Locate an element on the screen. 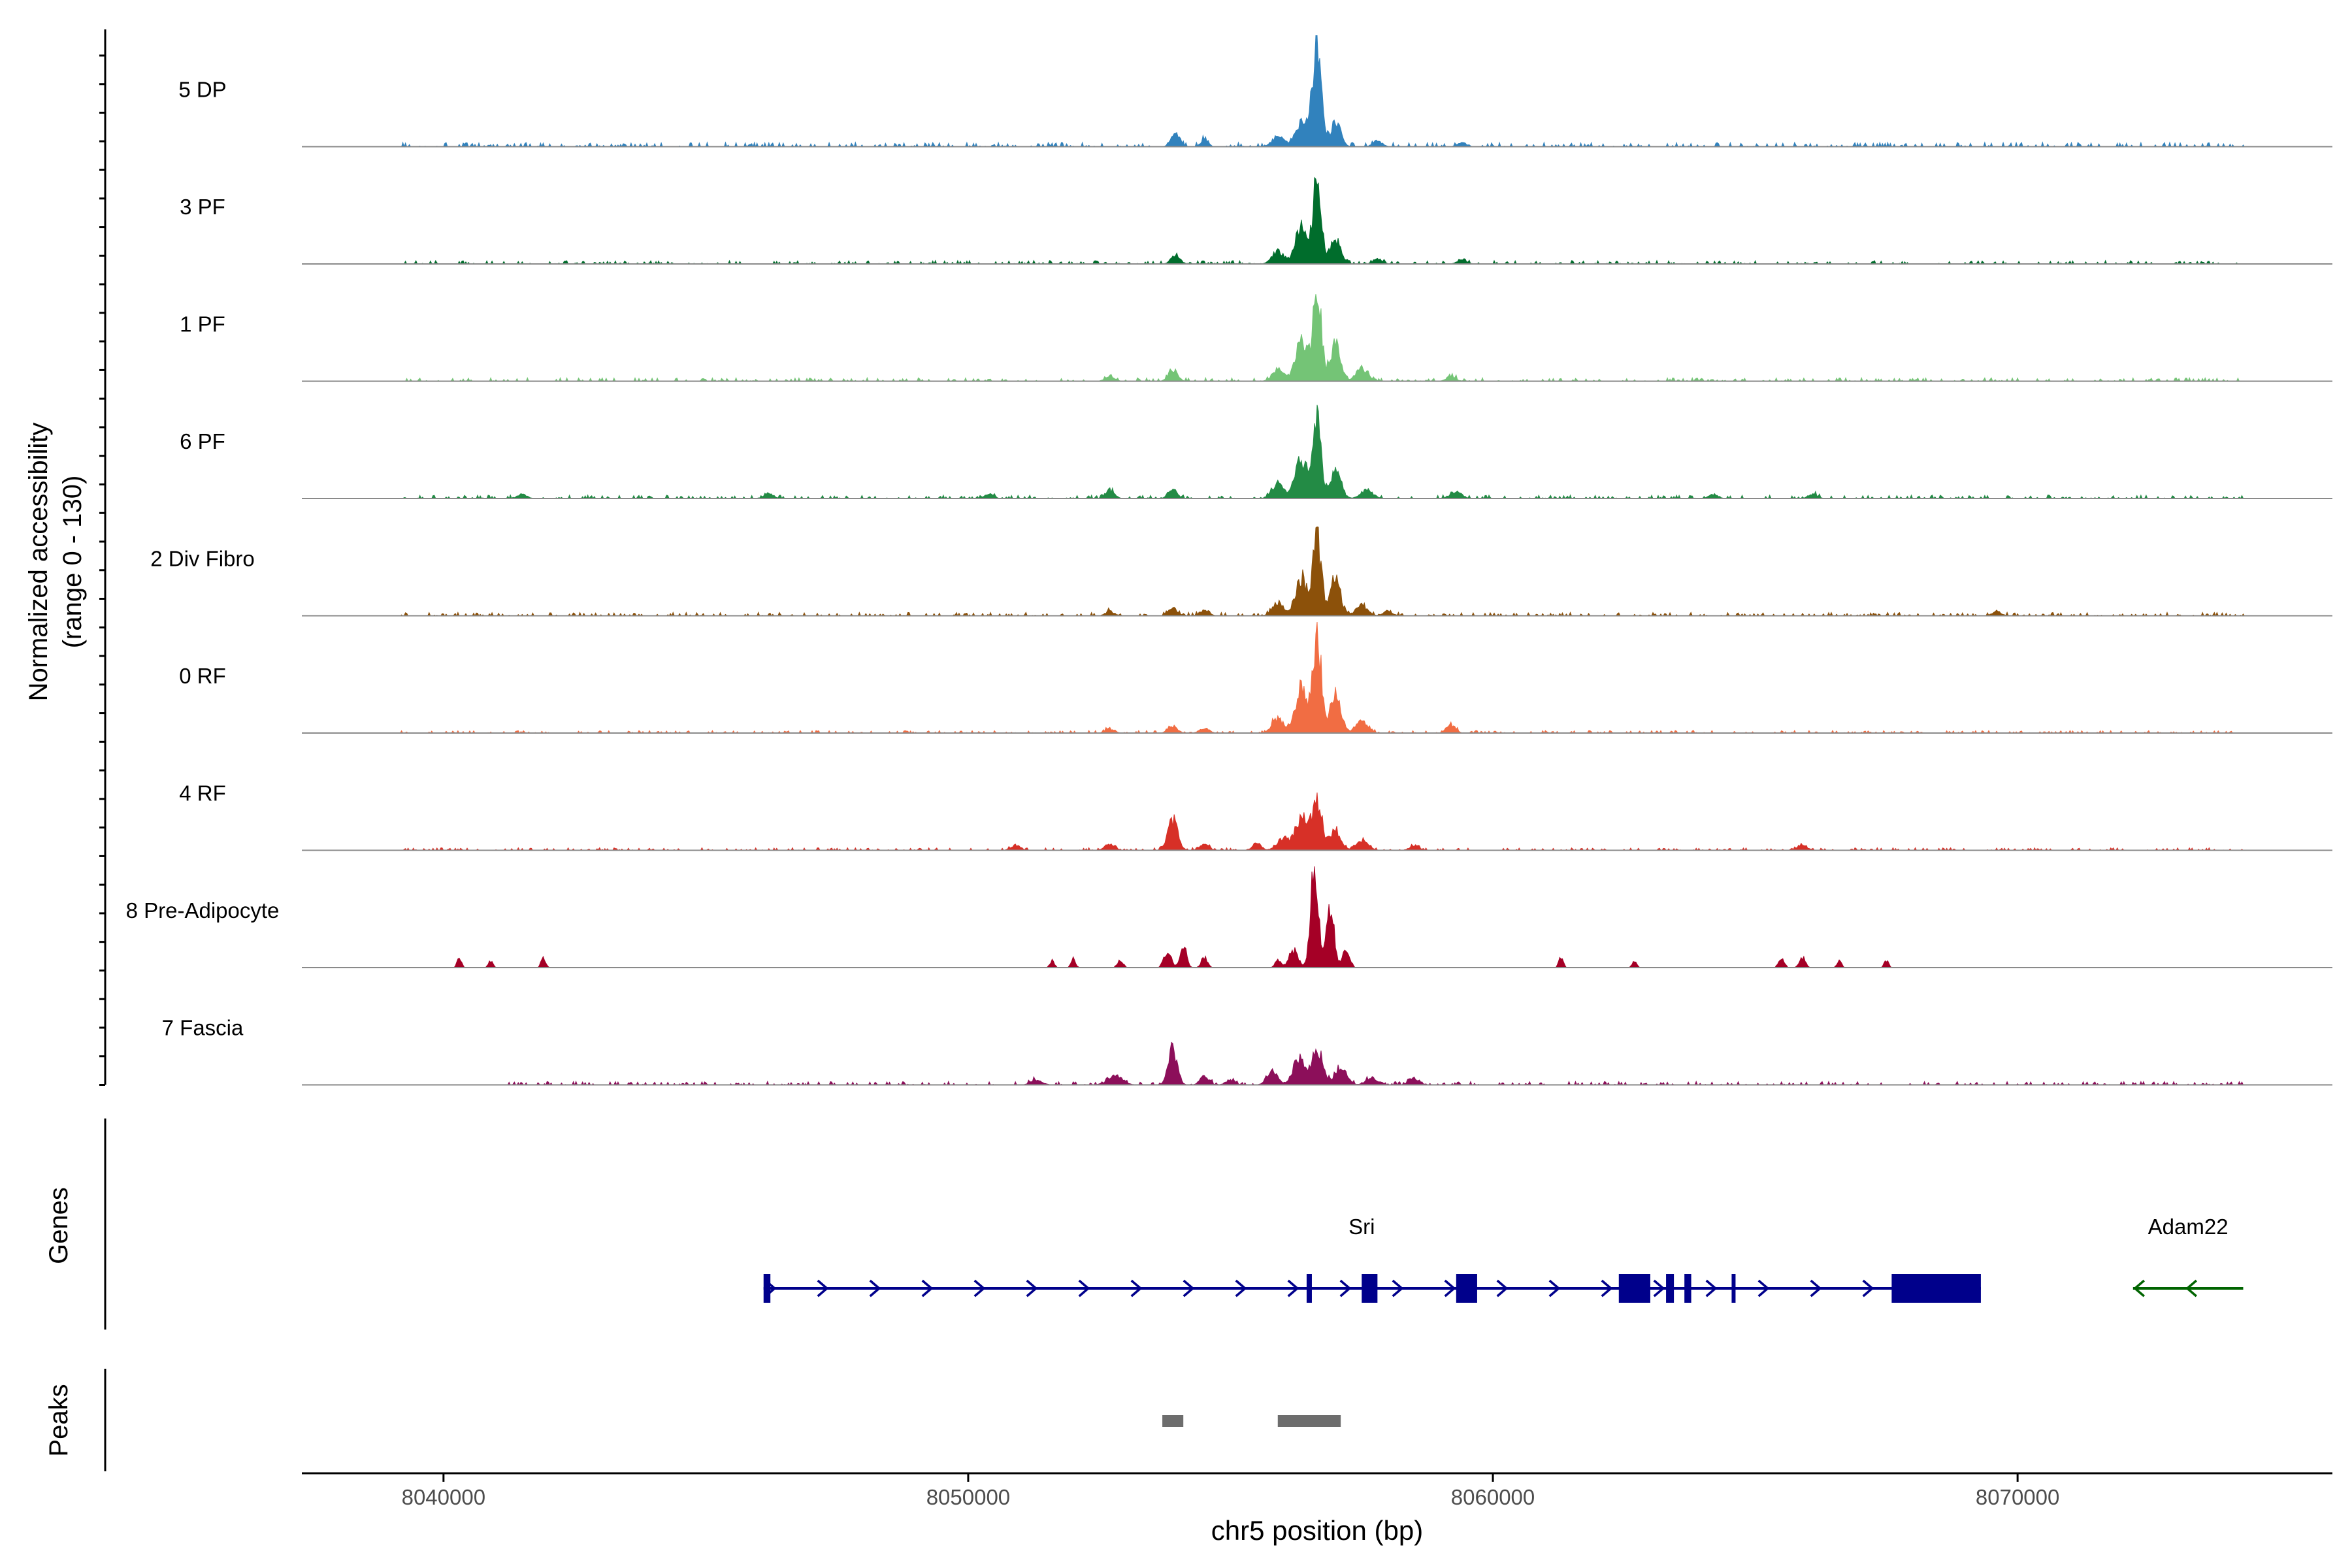 The image size is (2352, 1568). track-label-9: 7 Fascia is located at coordinates (203, 1028).